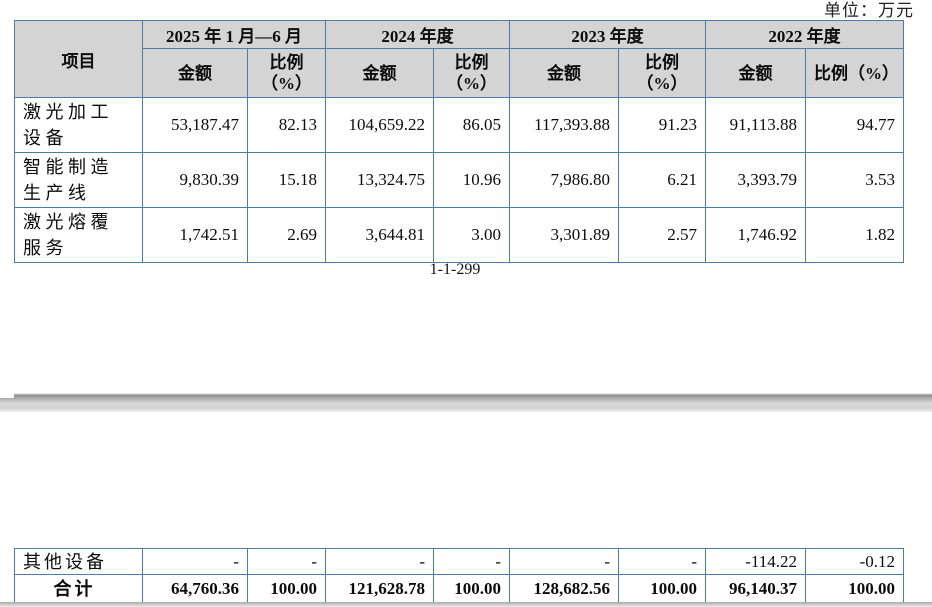 The image size is (932, 607). What do you see at coordinates (379, 589) in the screenshot?
I see `table-cell: 121,628.78` at bounding box center [379, 589].